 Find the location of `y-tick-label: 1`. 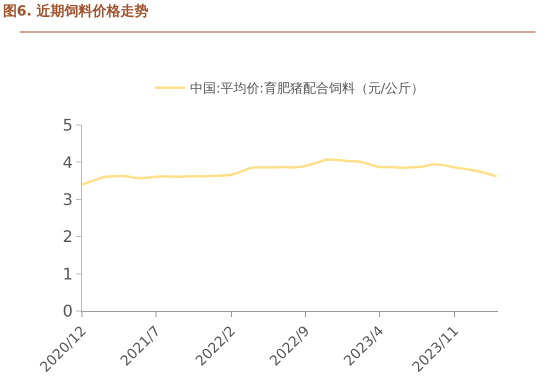

y-tick-label: 1 is located at coordinates (67, 274).